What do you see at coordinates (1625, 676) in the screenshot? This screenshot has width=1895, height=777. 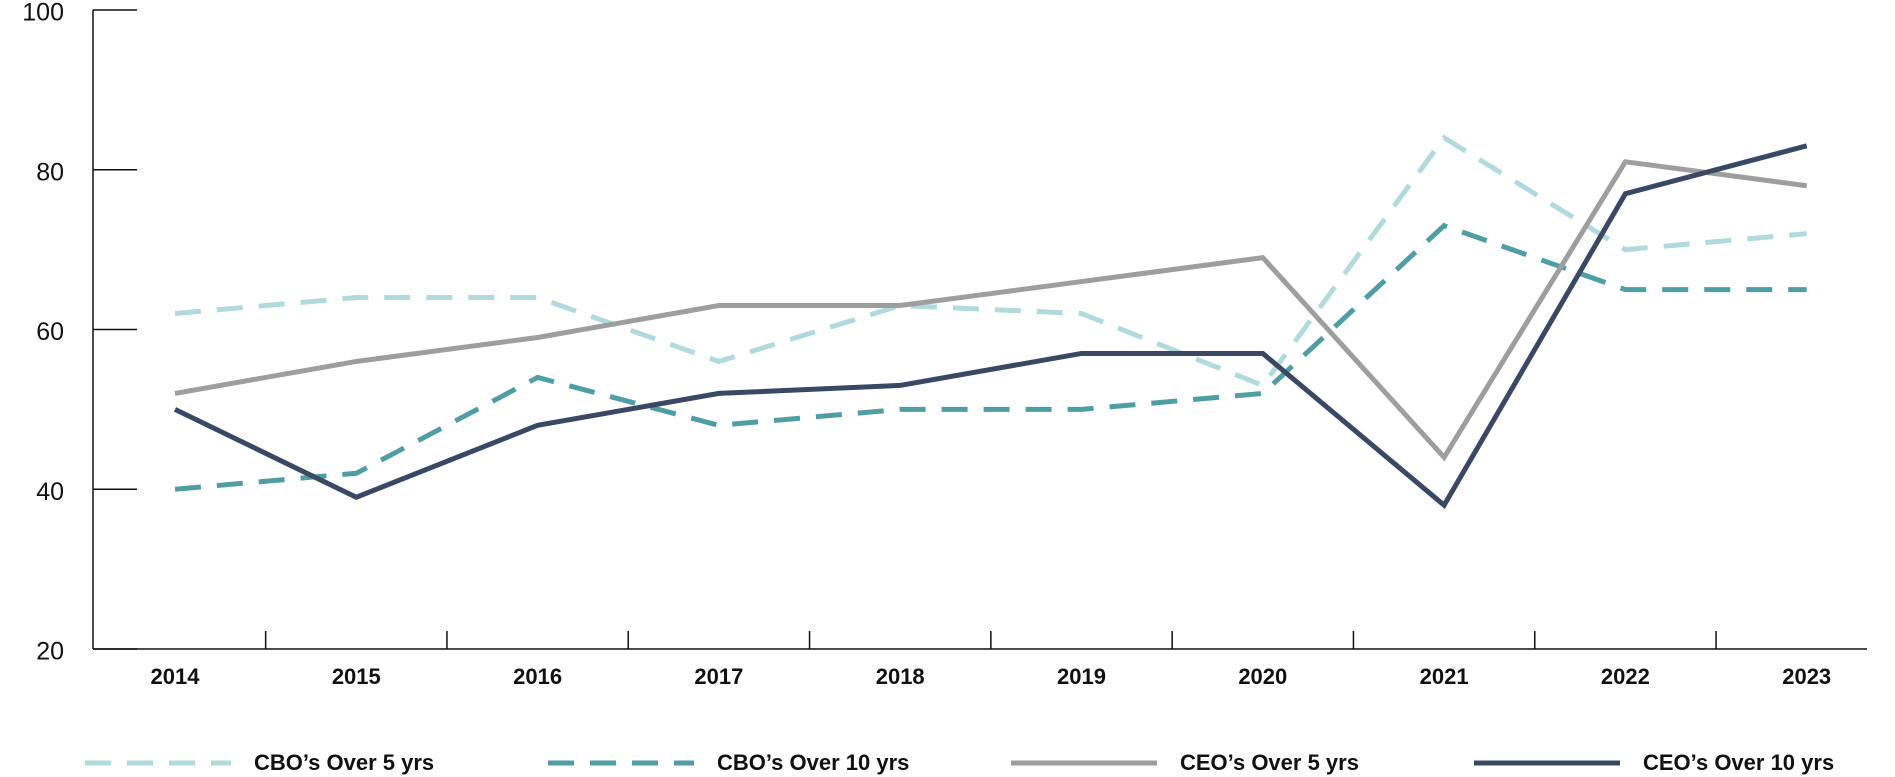 I see `x-tick-label: 2022` at bounding box center [1625, 676].